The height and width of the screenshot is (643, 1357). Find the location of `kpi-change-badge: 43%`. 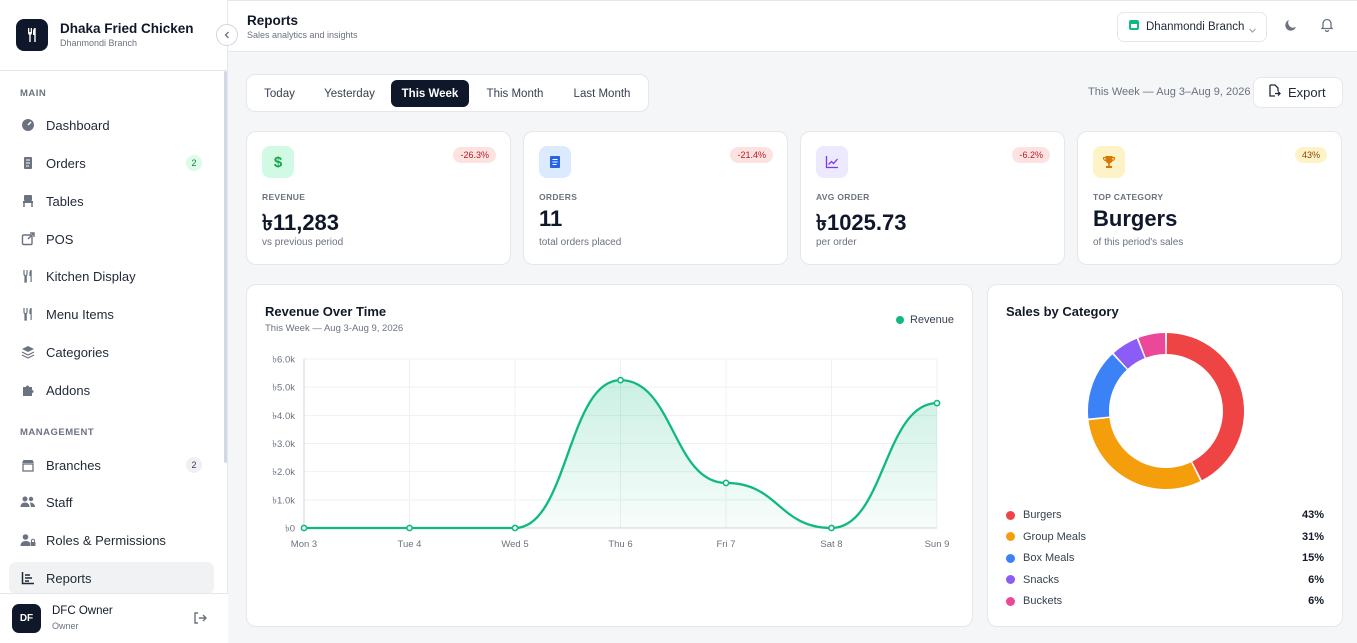

kpi-change-badge: 43% is located at coordinates (1310, 155).